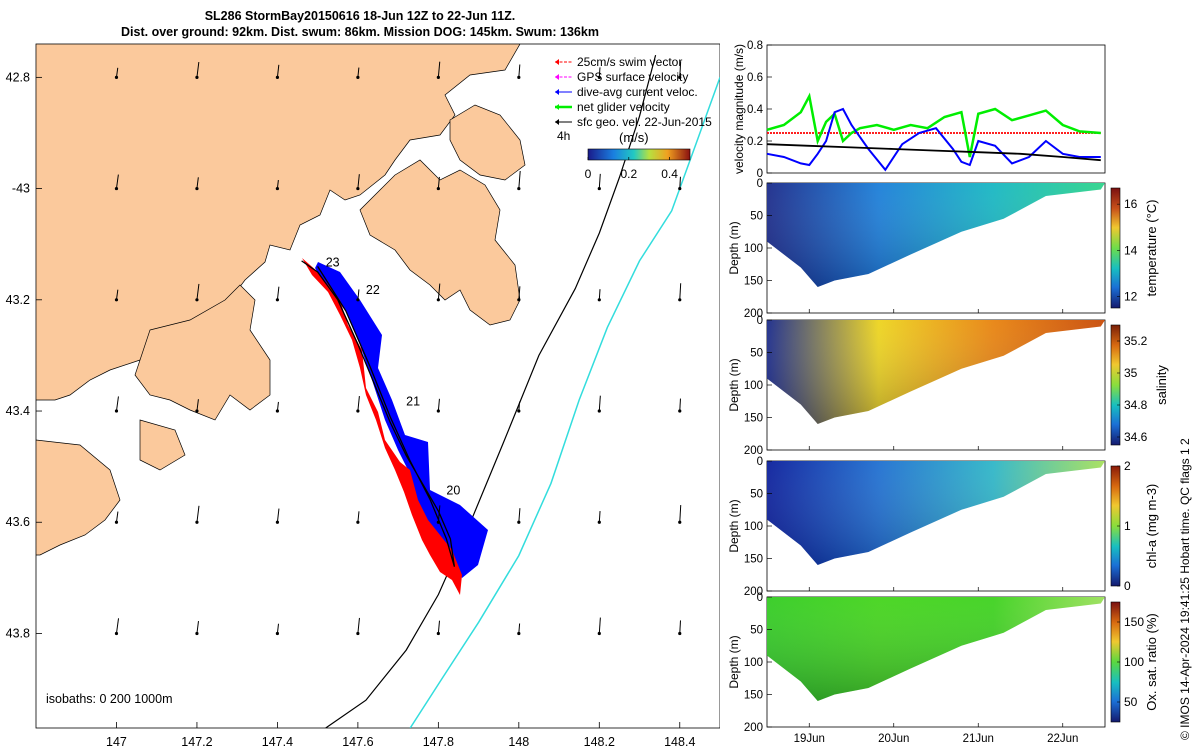  What do you see at coordinates (1131, 702) in the screenshot?
I see `section-colorbar-tick-label: 50` at bounding box center [1131, 702].